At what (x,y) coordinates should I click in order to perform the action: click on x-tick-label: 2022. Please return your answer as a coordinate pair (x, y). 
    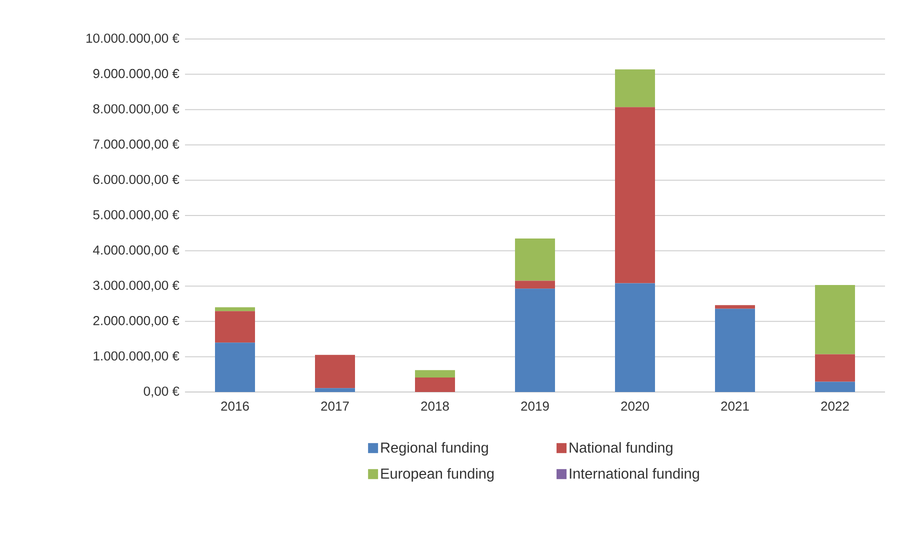
    Looking at the image, I should click on (835, 406).